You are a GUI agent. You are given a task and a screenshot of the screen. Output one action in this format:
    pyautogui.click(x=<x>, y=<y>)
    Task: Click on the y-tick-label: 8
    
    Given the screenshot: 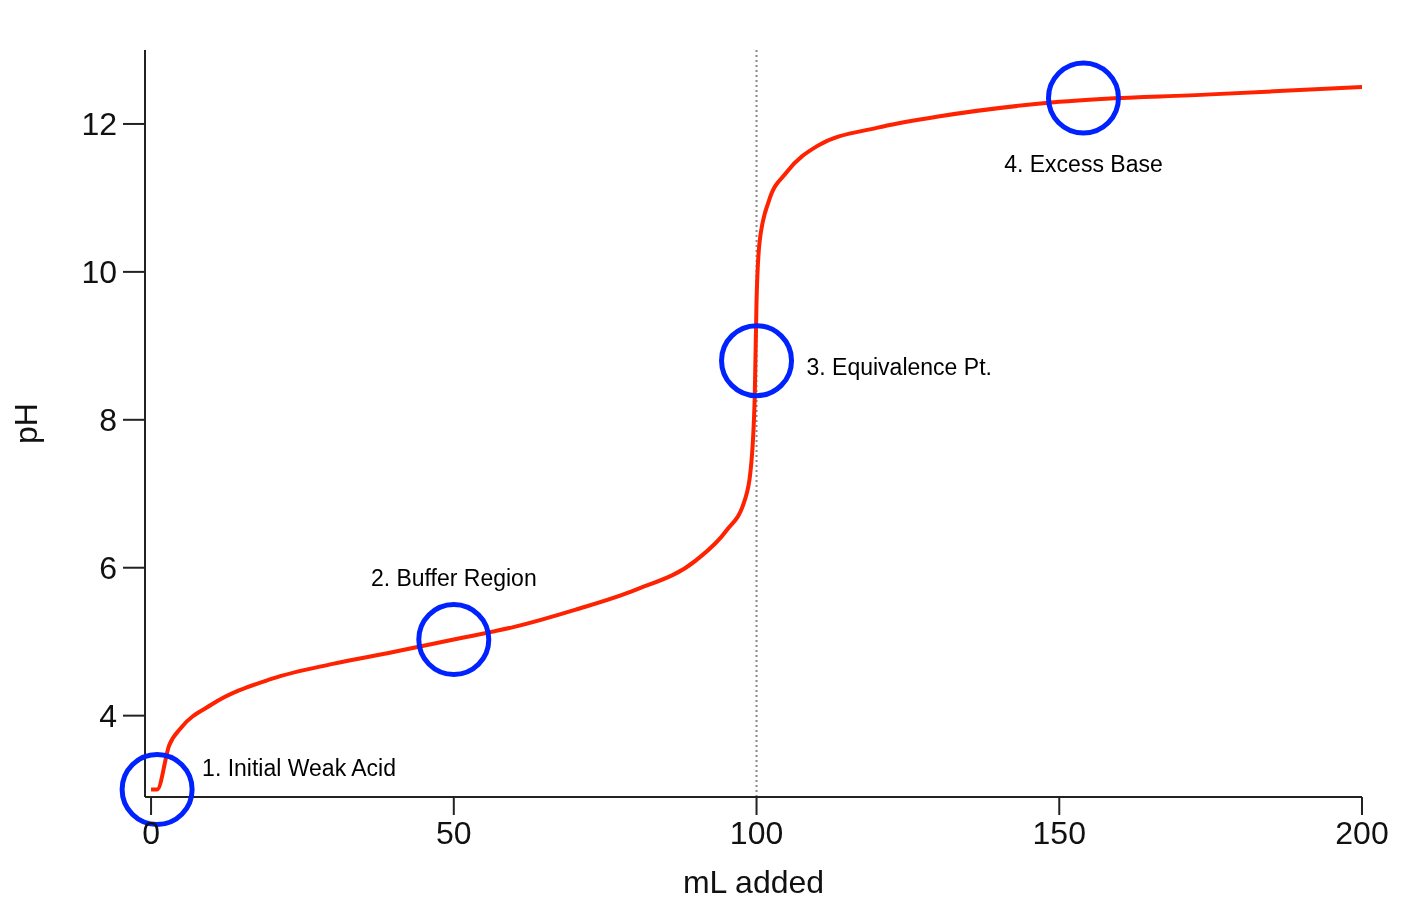 What is the action you would take?
    pyautogui.click(x=108, y=420)
    